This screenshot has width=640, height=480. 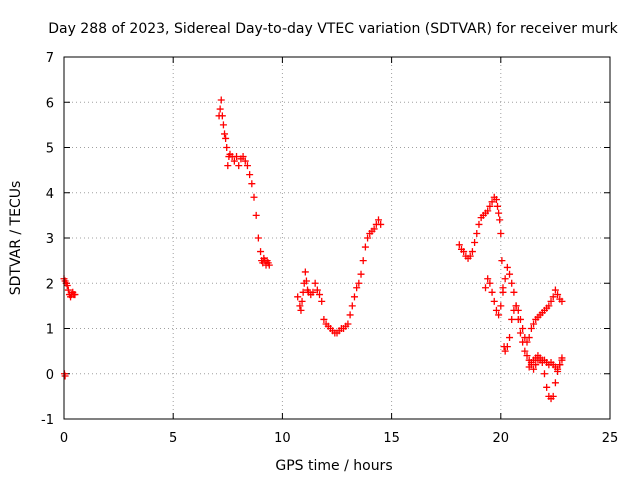 What do you see at coordinates (50, 58) in the screenshot?
I see `y-tick-label: 7` at bounding box center [50, 58].